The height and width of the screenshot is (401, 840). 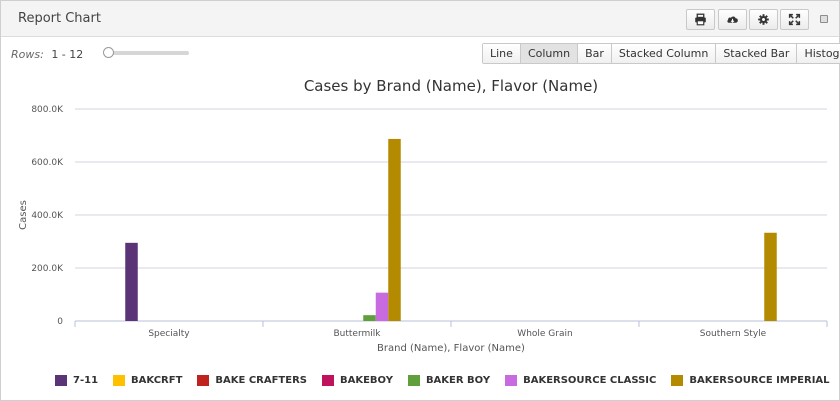 I want to click on gear-icon, so click(x=763, y=19).